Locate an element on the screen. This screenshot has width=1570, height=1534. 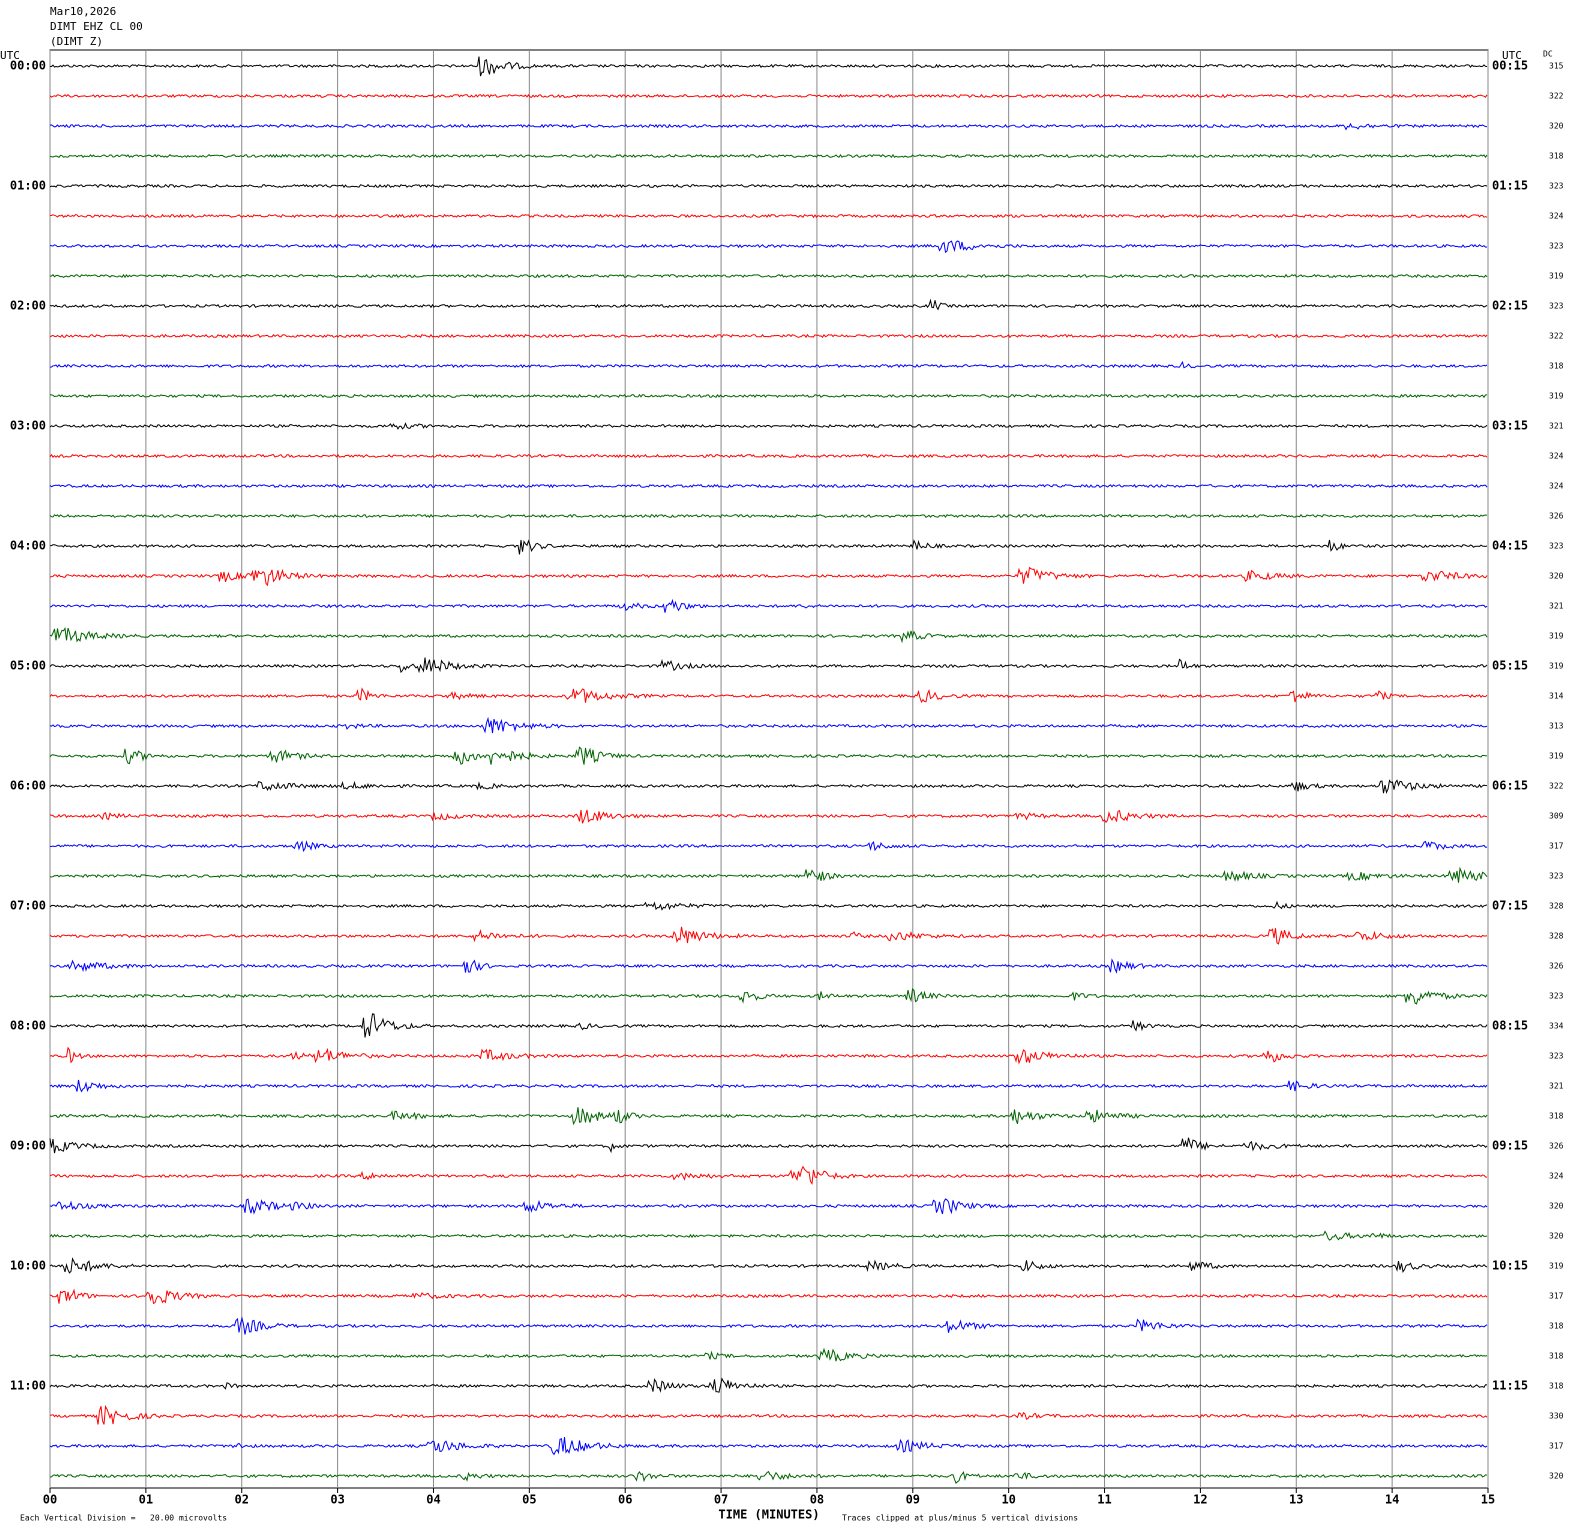
dc-value: 315 is located at coordinates (1556, 66).